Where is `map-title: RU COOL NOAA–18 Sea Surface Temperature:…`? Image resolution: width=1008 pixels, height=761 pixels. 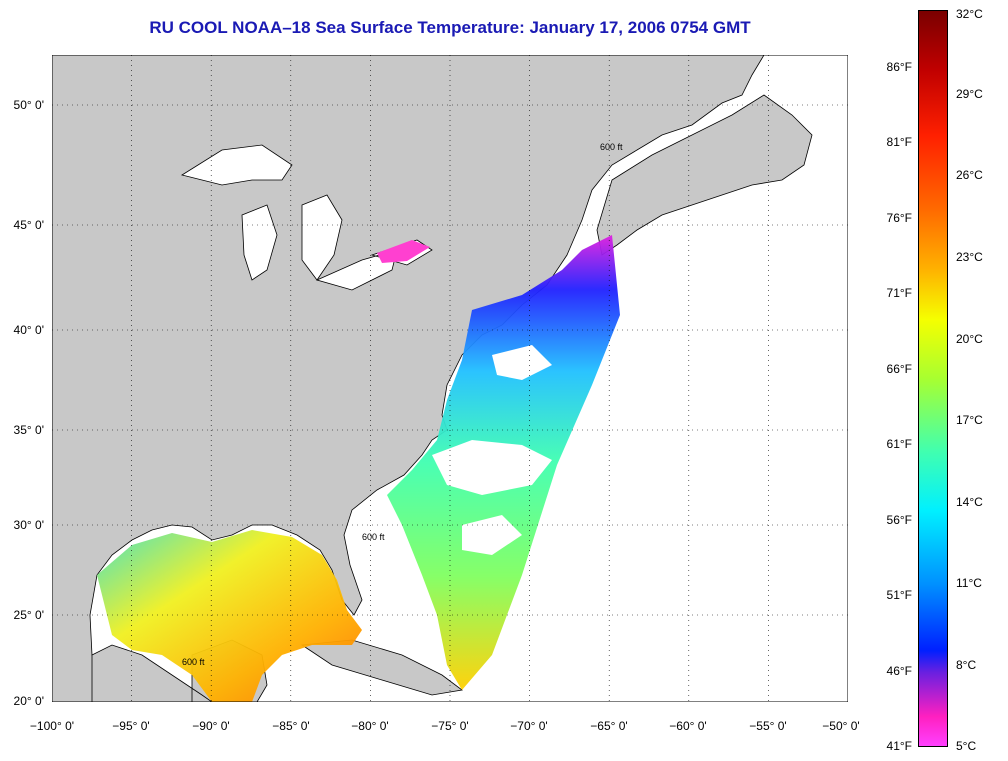
map-title: RU COOL NOAA–18 Sea Surface Temperature:… is located at coordinates (450, 27).